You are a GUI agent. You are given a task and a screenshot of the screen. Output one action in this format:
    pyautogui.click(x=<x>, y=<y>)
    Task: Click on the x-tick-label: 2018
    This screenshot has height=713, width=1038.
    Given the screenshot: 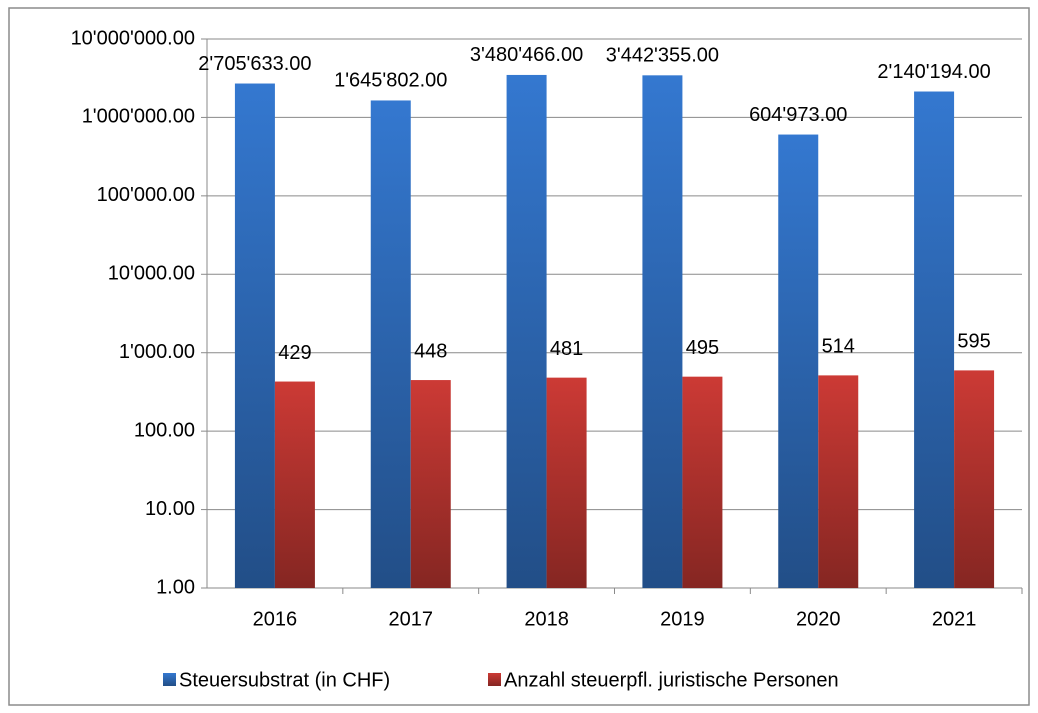 What is the action you would take?
    pyautogui.click(x=546, y=619)
    